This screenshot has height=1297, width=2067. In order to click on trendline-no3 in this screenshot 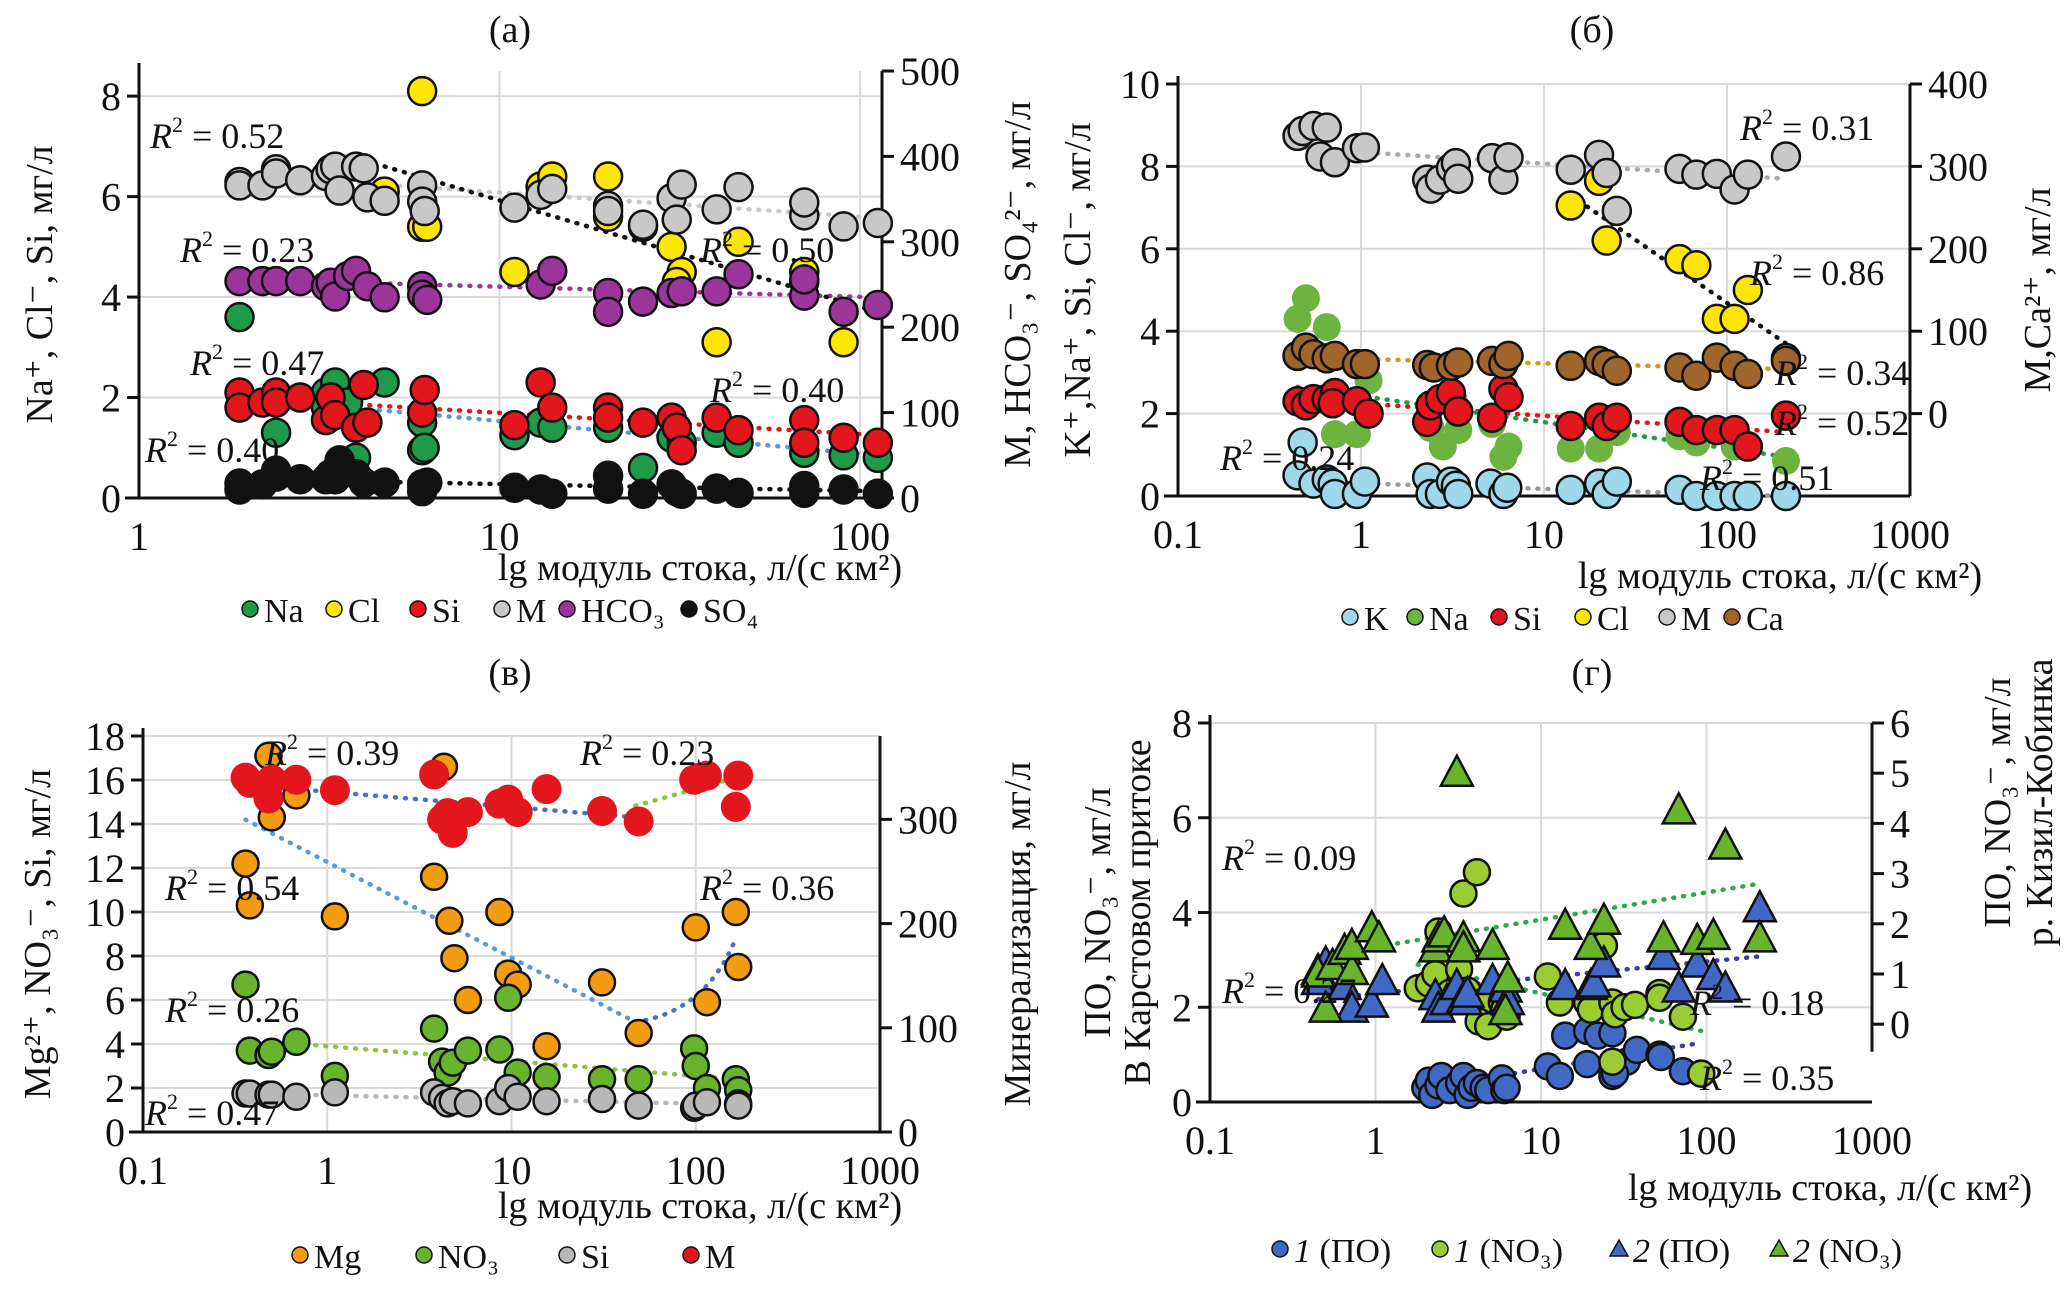, I will do `click(491, 1059)`.